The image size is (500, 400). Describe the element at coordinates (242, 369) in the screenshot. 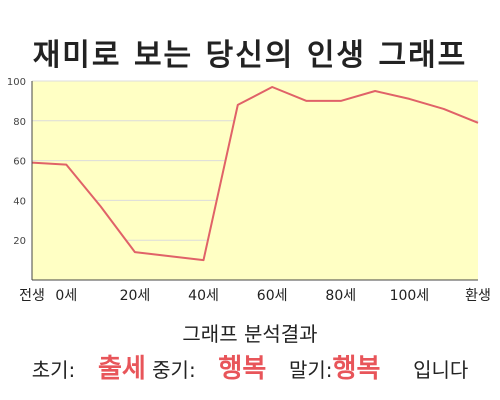

I see `mid-value: 행복` at that location.